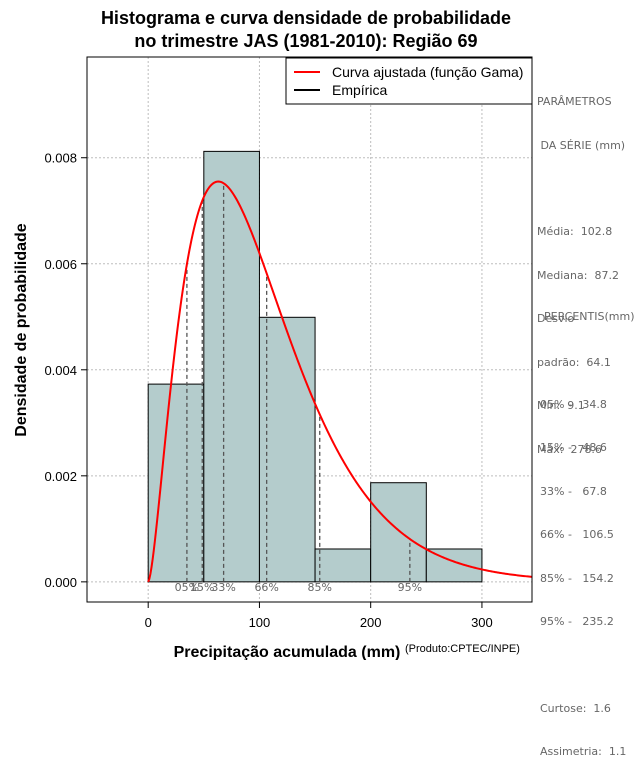 Image resolution: width=640 pixels, height=774 pixels. I want to click on legend-label-curve: Curva ajustada (função Gama), so click(427, 72).